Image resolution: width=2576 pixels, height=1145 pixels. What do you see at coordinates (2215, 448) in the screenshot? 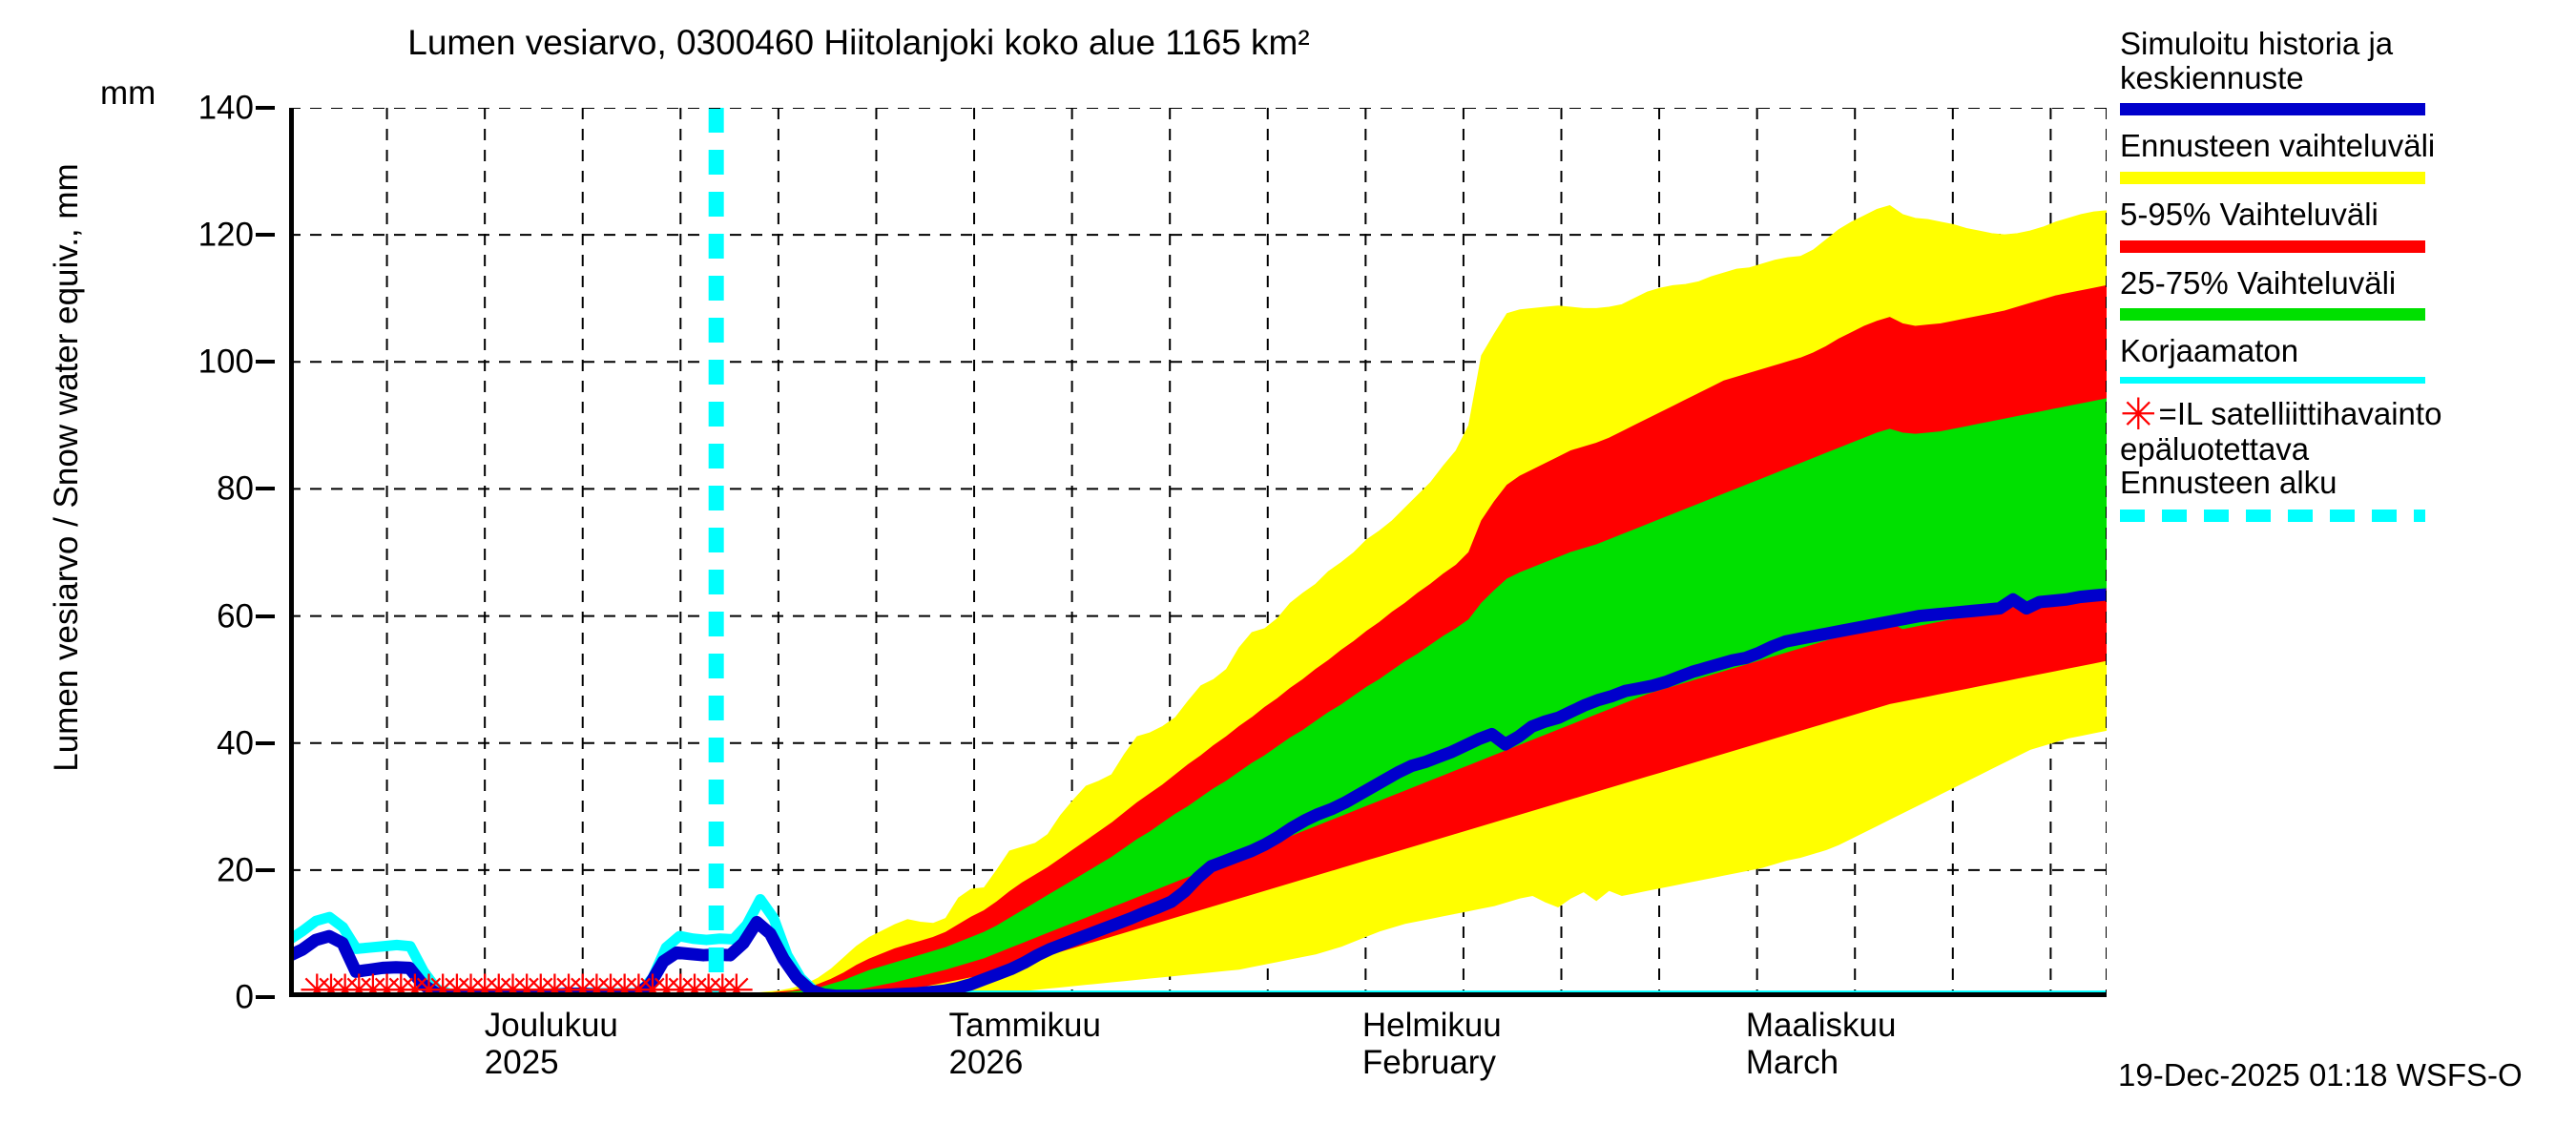
I see `legend-satellite-label-2: epäluotettava` at bounding box center [2215, 448].